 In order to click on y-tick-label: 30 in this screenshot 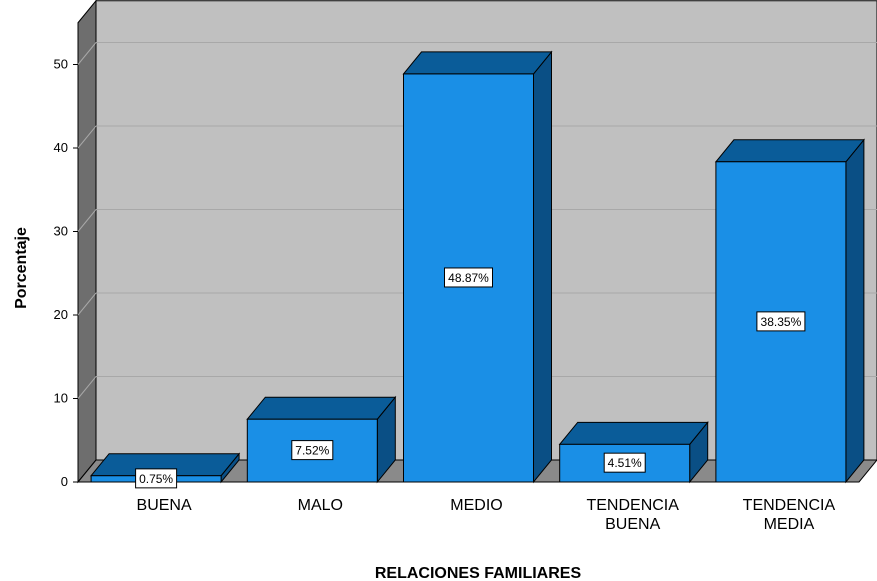, I will do `click(61, 231)`.